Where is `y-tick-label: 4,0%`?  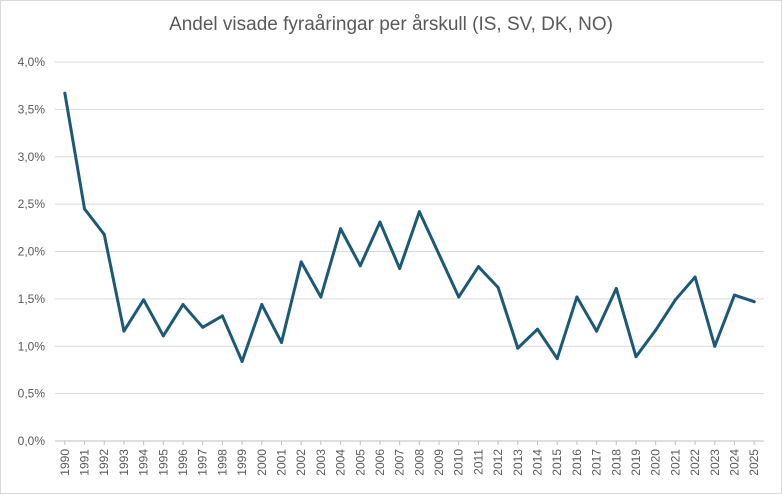
y-tick-label: 4,0% is located at coordinates (32, 62).